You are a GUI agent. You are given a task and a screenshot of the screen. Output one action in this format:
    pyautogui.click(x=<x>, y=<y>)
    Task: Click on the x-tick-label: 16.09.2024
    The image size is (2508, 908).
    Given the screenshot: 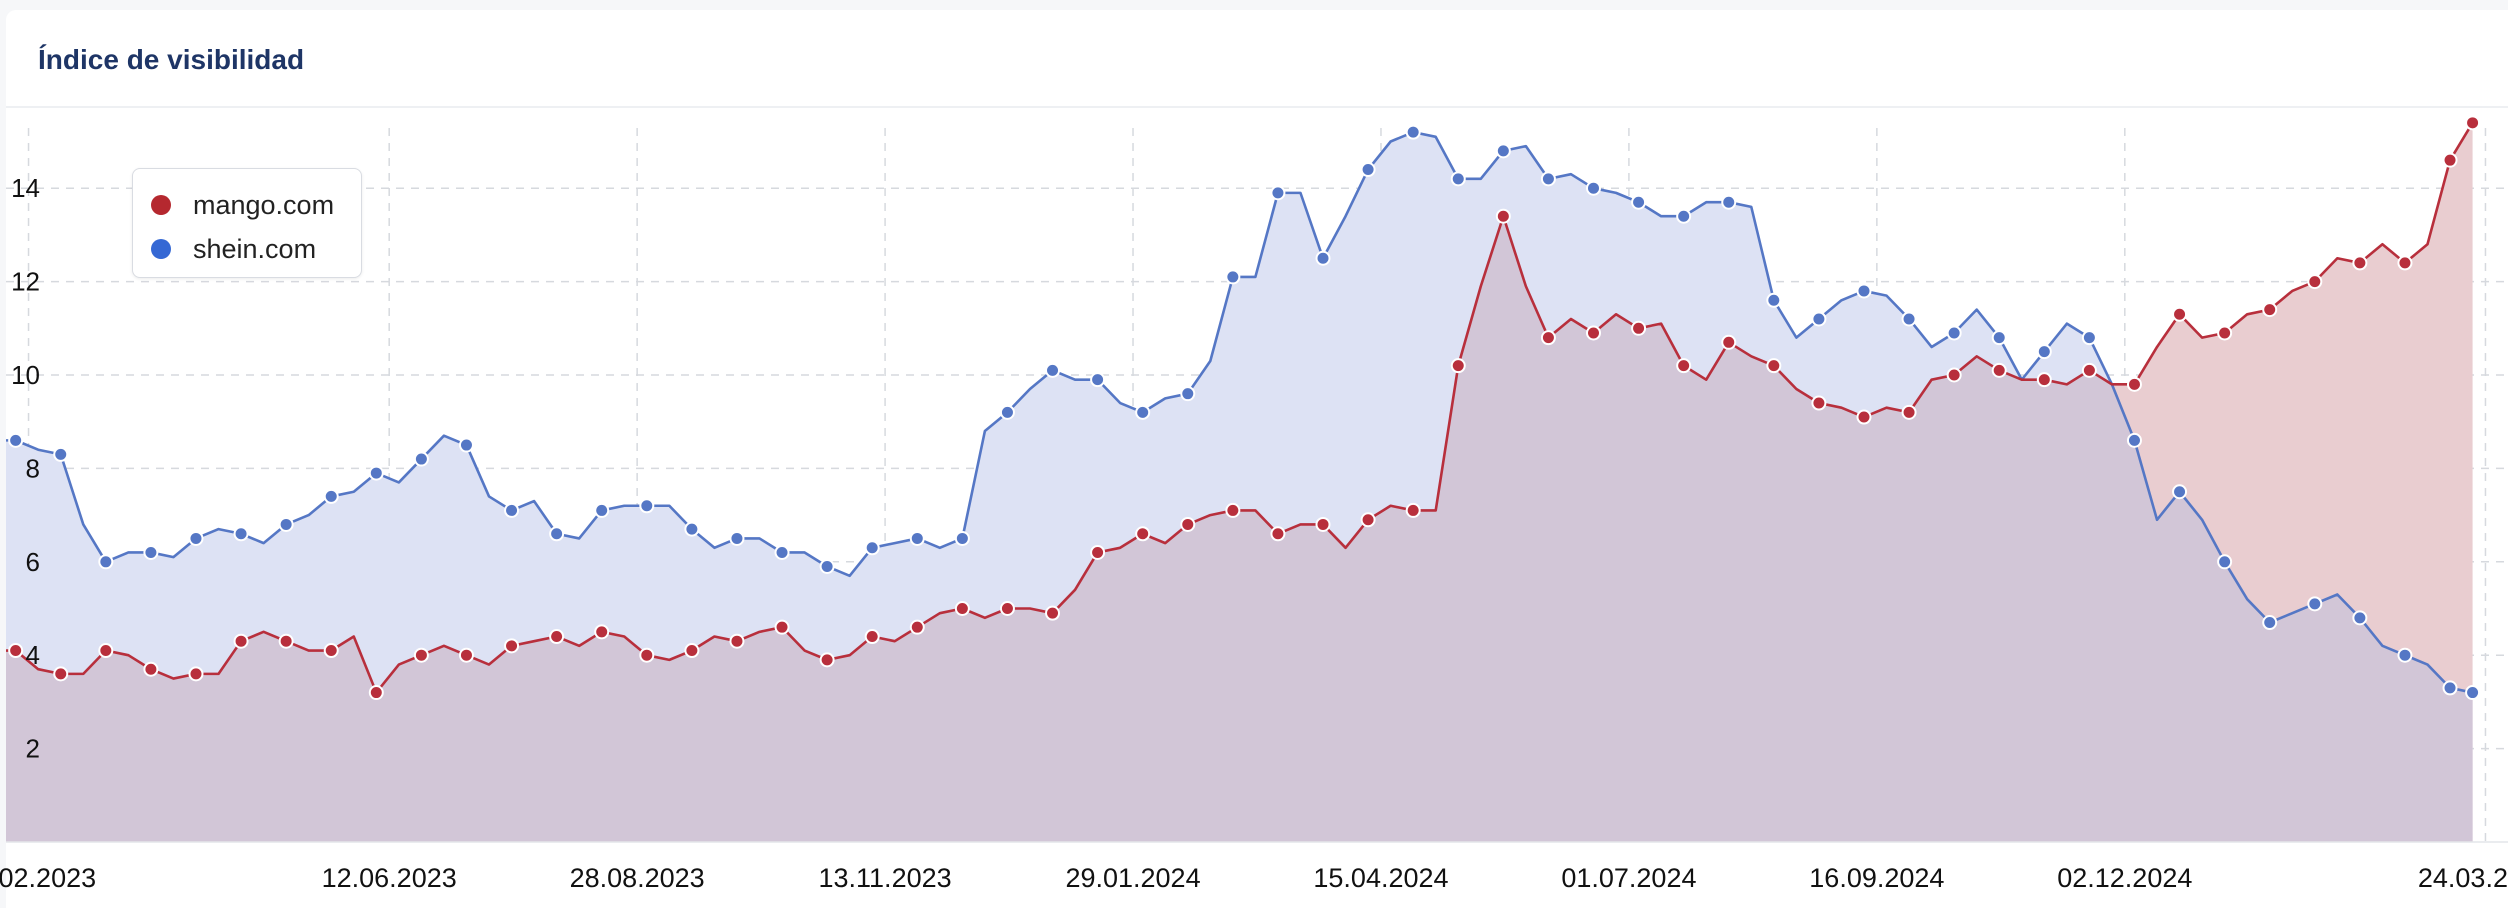 What is the action you would take?
    pyautogui.click(x=1876, y=878)
    